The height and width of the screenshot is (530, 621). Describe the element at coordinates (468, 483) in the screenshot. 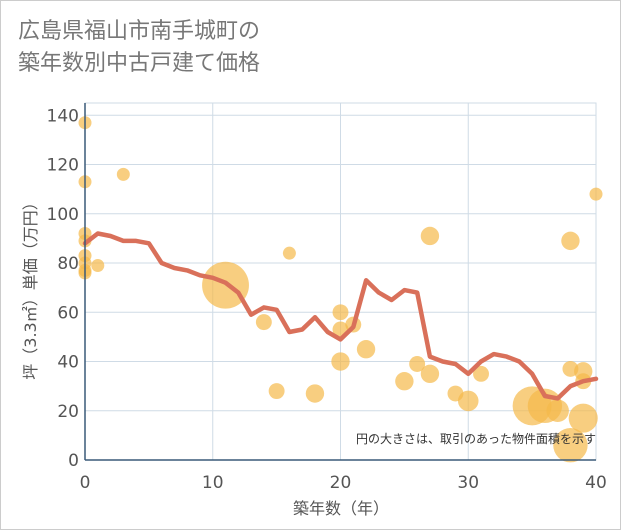

I see `x-tick-label: 30` at that location.